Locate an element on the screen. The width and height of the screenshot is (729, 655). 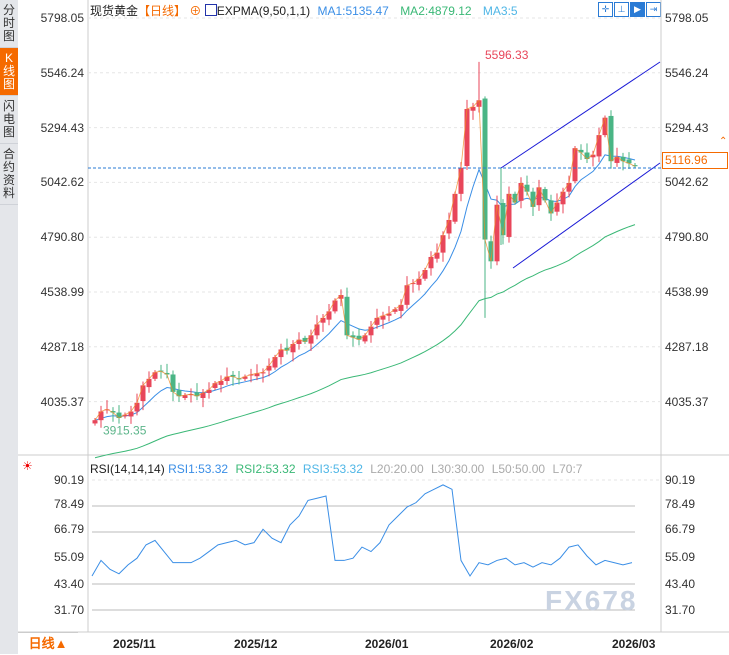
rsi-tick-left: 31.70 is located at coordinates (68, 610).